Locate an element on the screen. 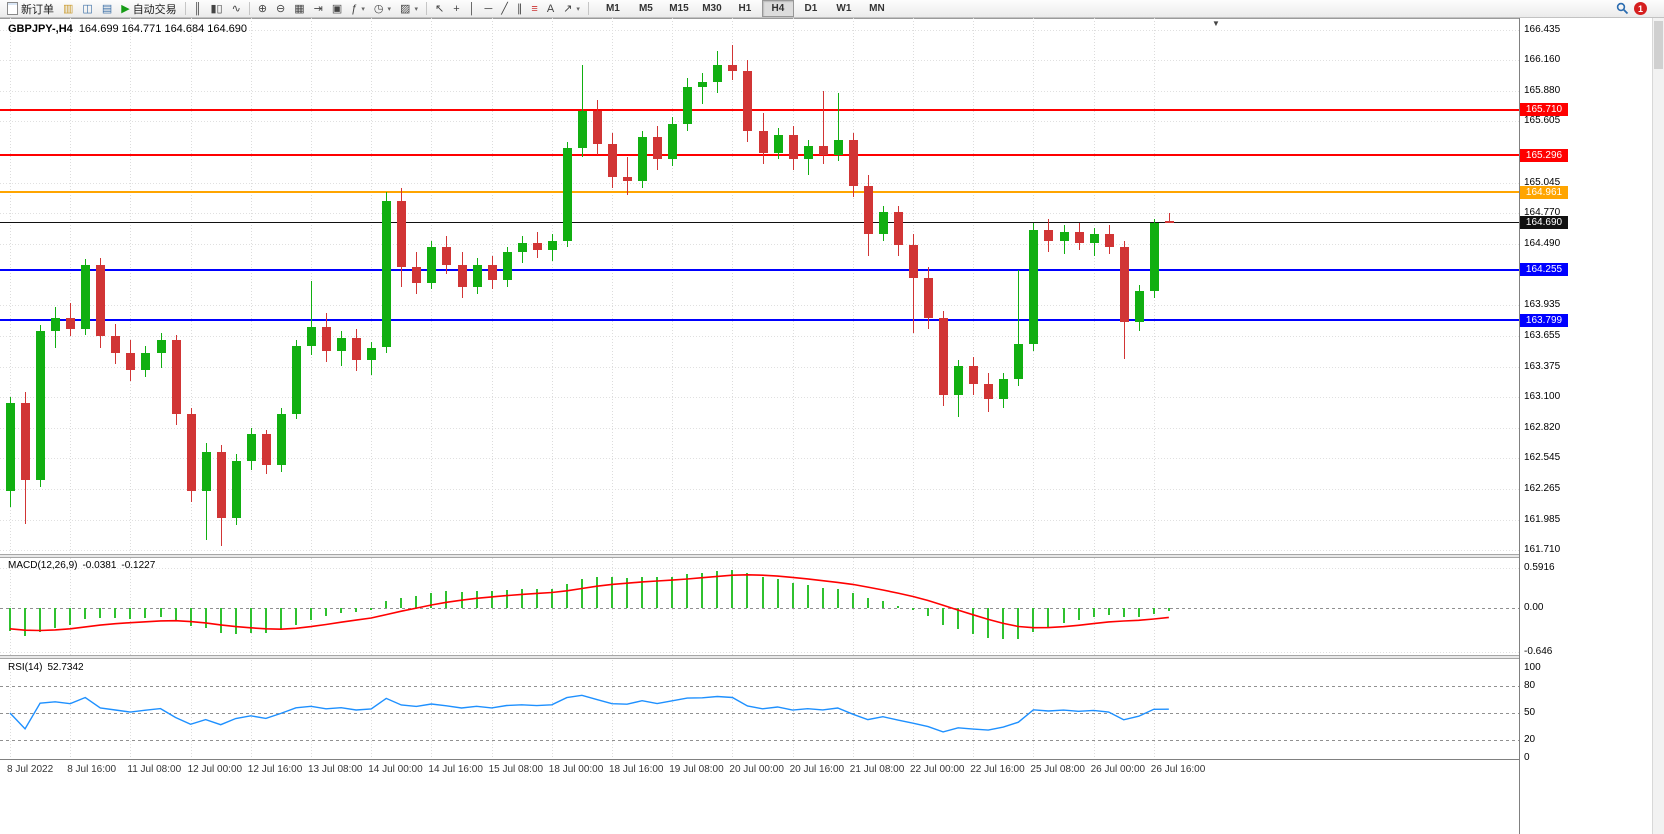 The image size is (1664, 834). fibonacci-button: ≡ is located at coordinates (534, 9).